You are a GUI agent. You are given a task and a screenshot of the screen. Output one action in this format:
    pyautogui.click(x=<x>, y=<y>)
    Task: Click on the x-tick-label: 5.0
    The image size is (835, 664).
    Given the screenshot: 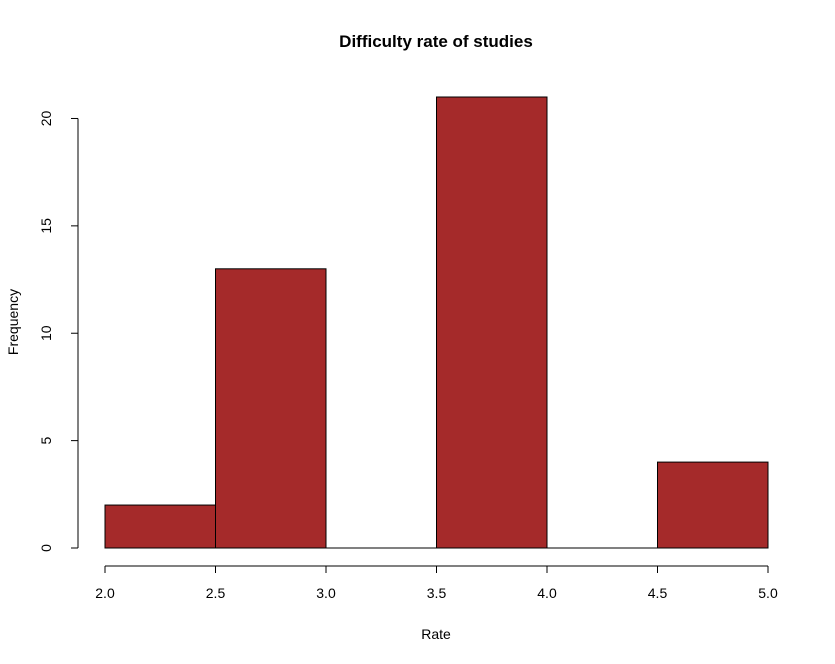 What is the action you would take?
    pyautogui.click(x=768, y=593)
    